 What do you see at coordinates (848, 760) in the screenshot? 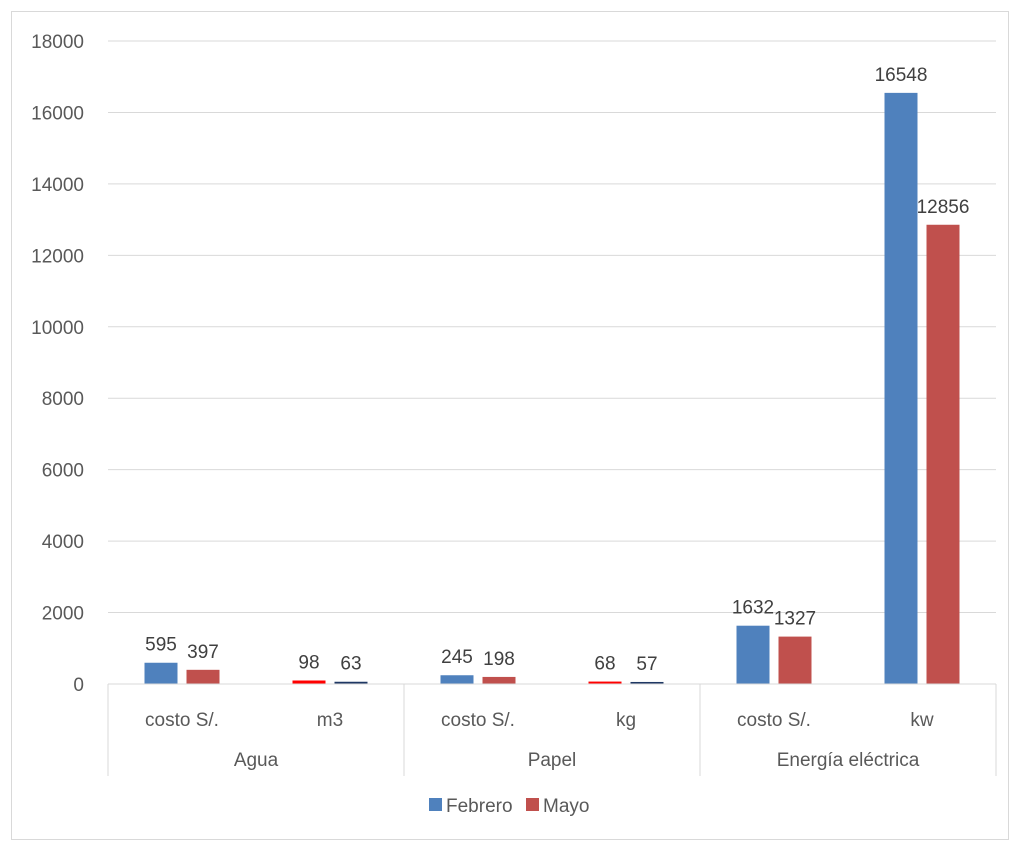
I see `group-label: Energía eléctrica` at bounding box center [848, 760].